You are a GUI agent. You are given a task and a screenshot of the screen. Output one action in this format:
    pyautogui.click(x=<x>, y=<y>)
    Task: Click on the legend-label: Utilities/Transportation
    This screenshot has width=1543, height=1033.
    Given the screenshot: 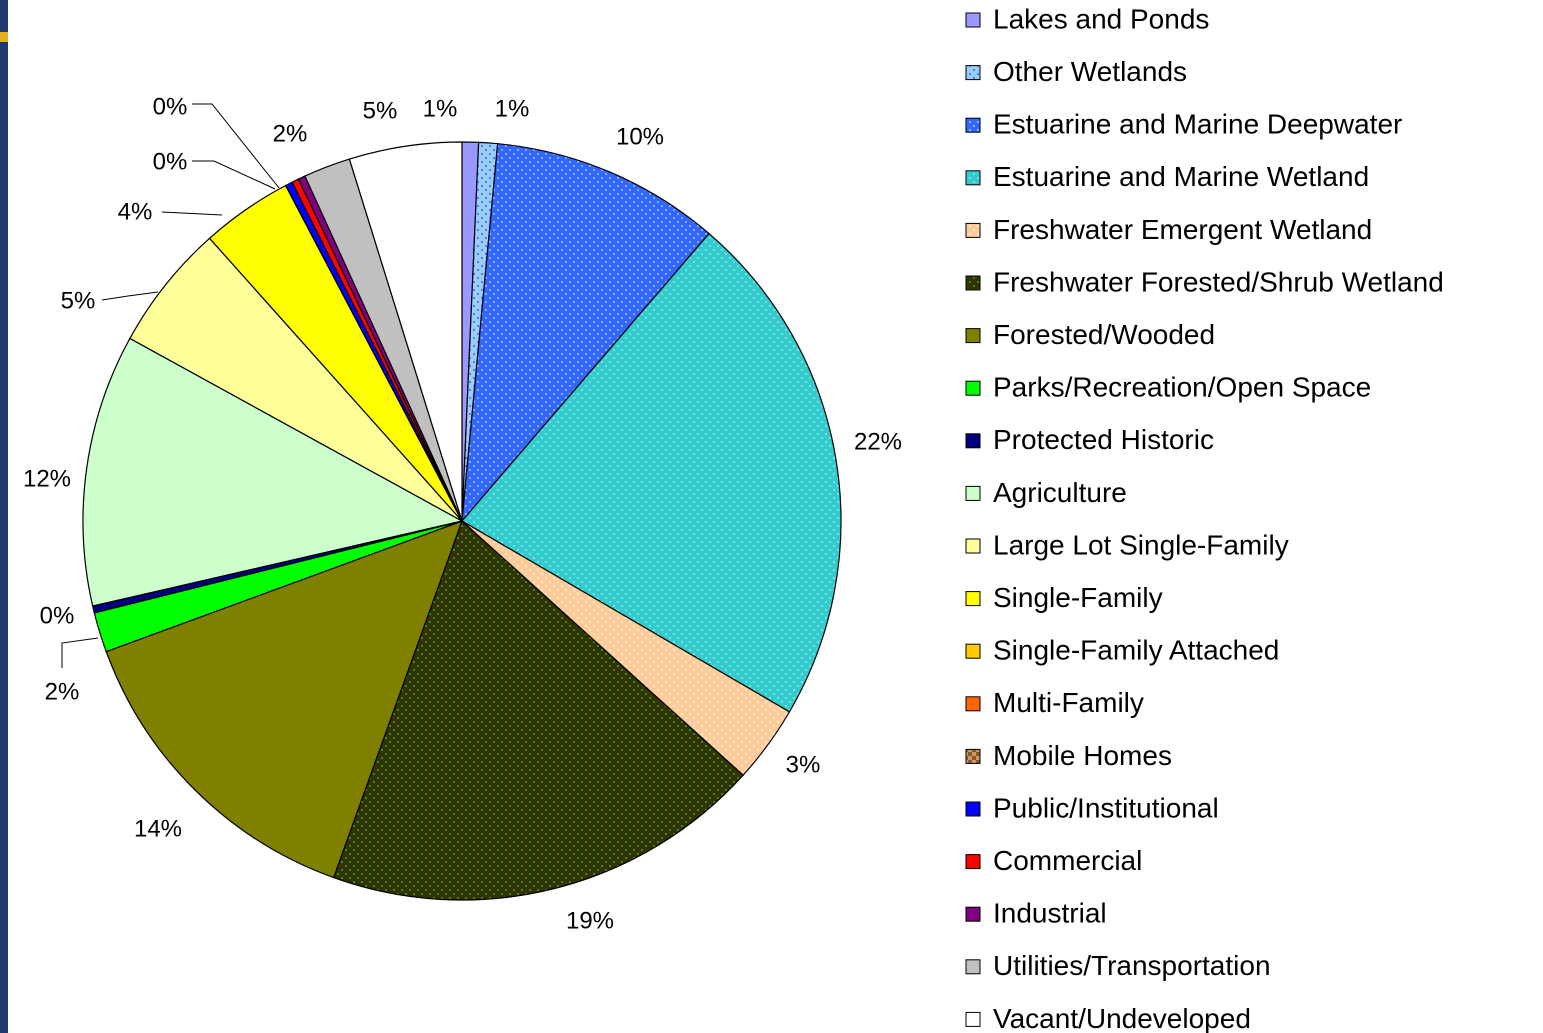 What is the action you would take?
    pyautogui.click(x=1132, y=965)
    